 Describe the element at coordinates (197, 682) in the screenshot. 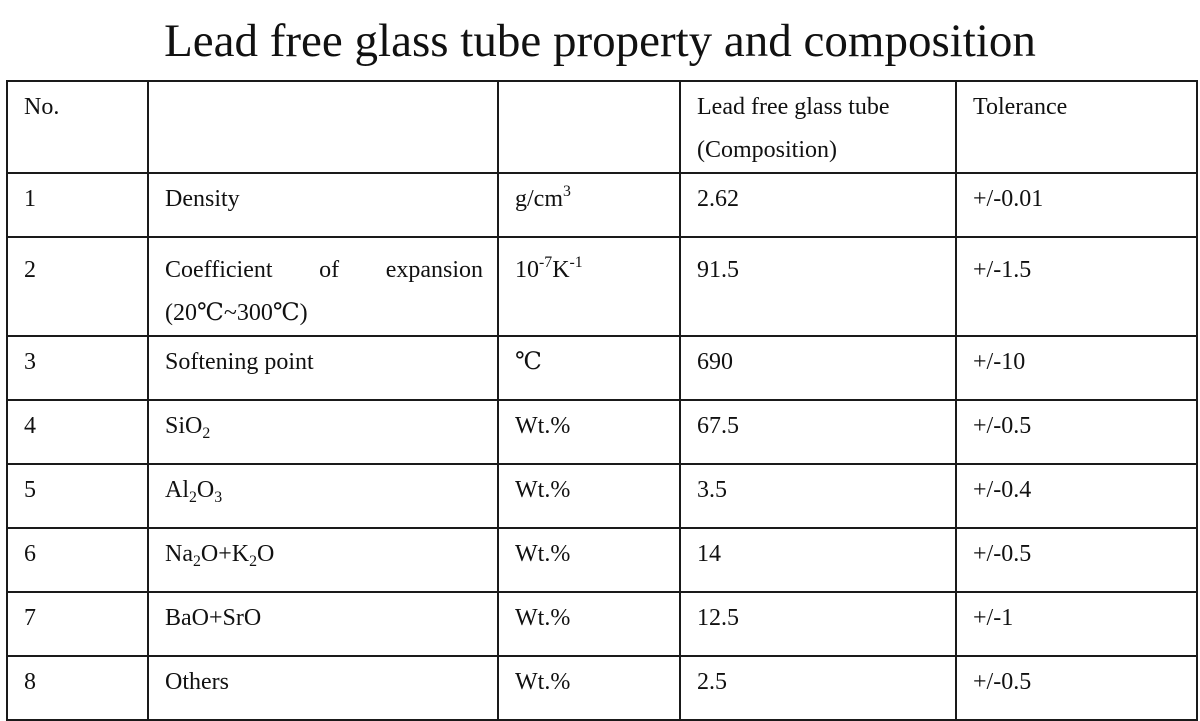

I see `property-name: Others` at that location.